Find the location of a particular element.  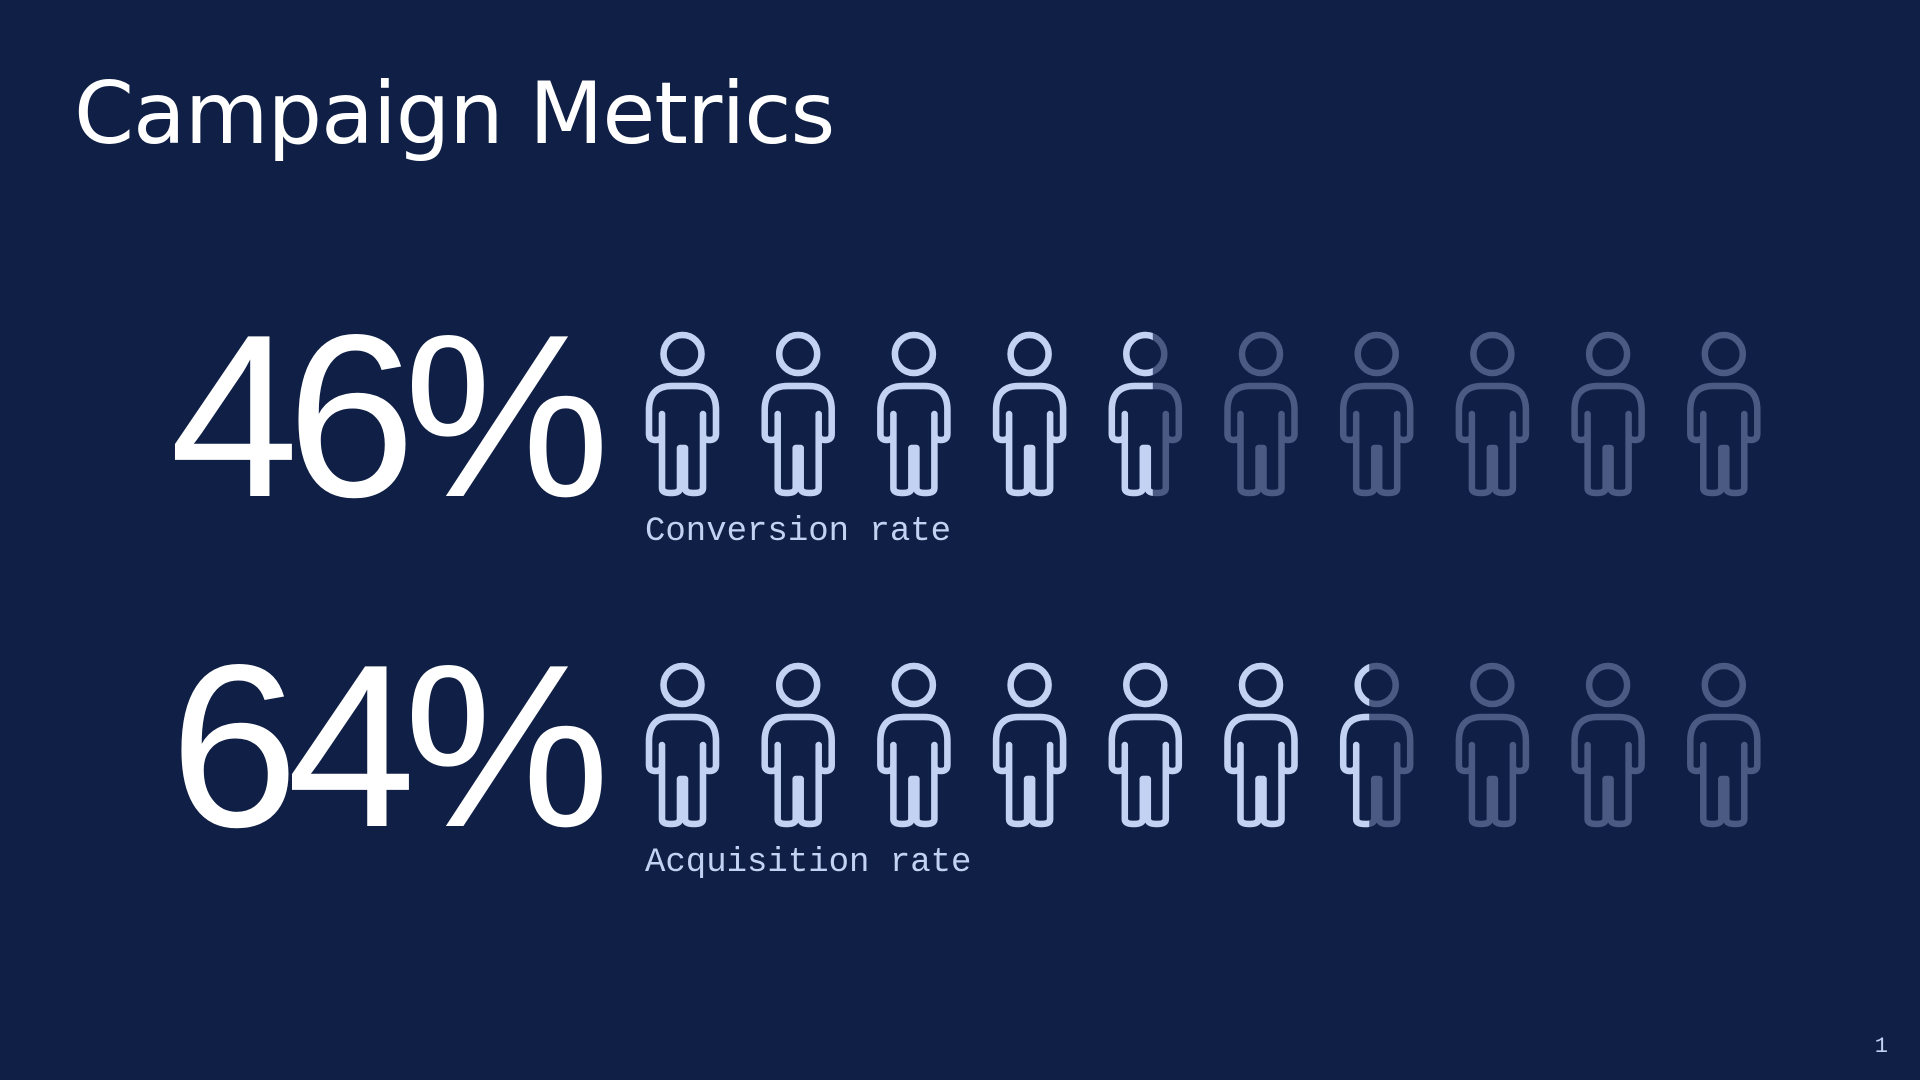

metric-label: Conversion rate is located at coordinates (798, 532).